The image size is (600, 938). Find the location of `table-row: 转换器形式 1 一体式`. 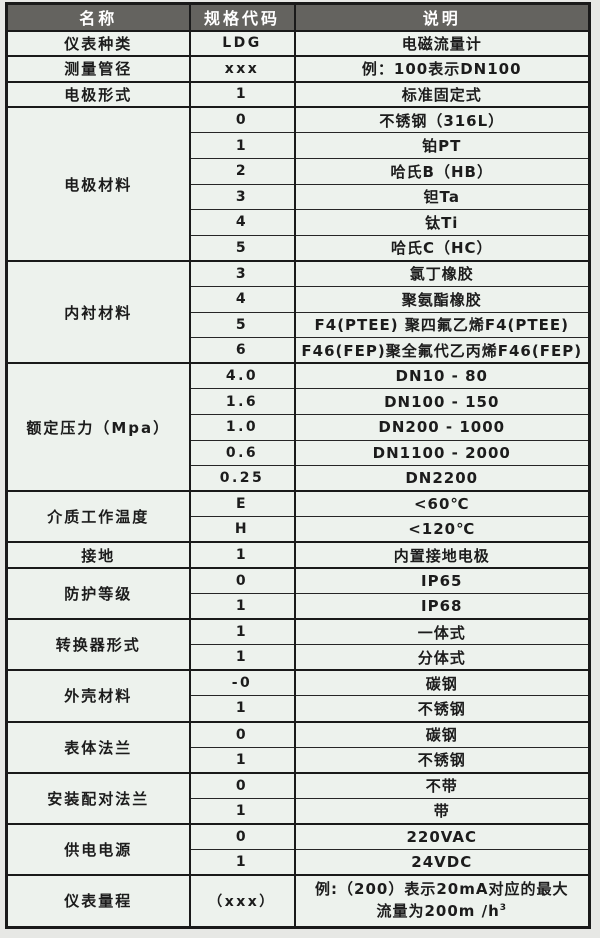

table-row: 转换器形式 1 一体式 is located at coordinates (298, 645).